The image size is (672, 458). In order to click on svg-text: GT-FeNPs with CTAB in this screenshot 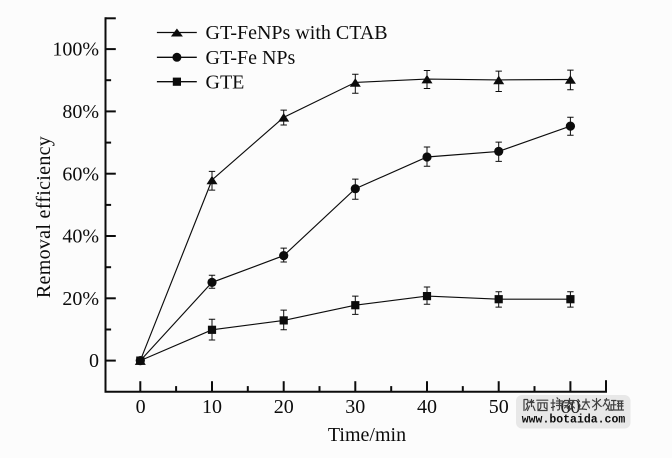, I will do `click(297, 33)`.